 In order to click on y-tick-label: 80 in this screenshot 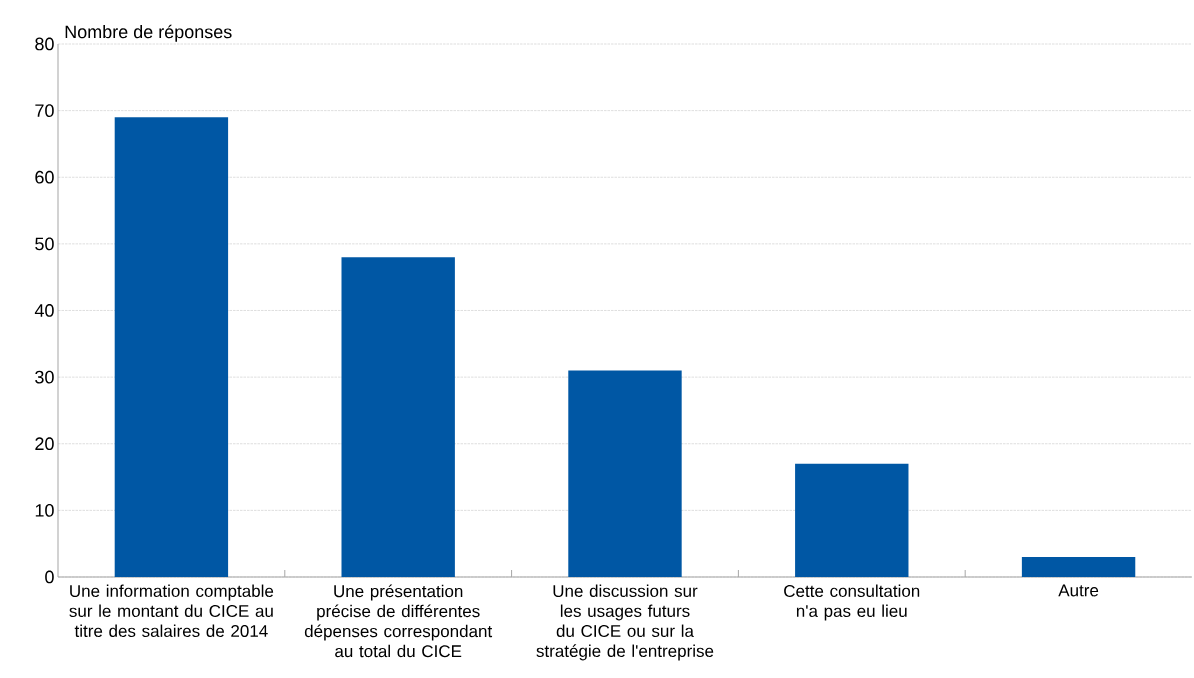, I will do `click(44, 44)`.